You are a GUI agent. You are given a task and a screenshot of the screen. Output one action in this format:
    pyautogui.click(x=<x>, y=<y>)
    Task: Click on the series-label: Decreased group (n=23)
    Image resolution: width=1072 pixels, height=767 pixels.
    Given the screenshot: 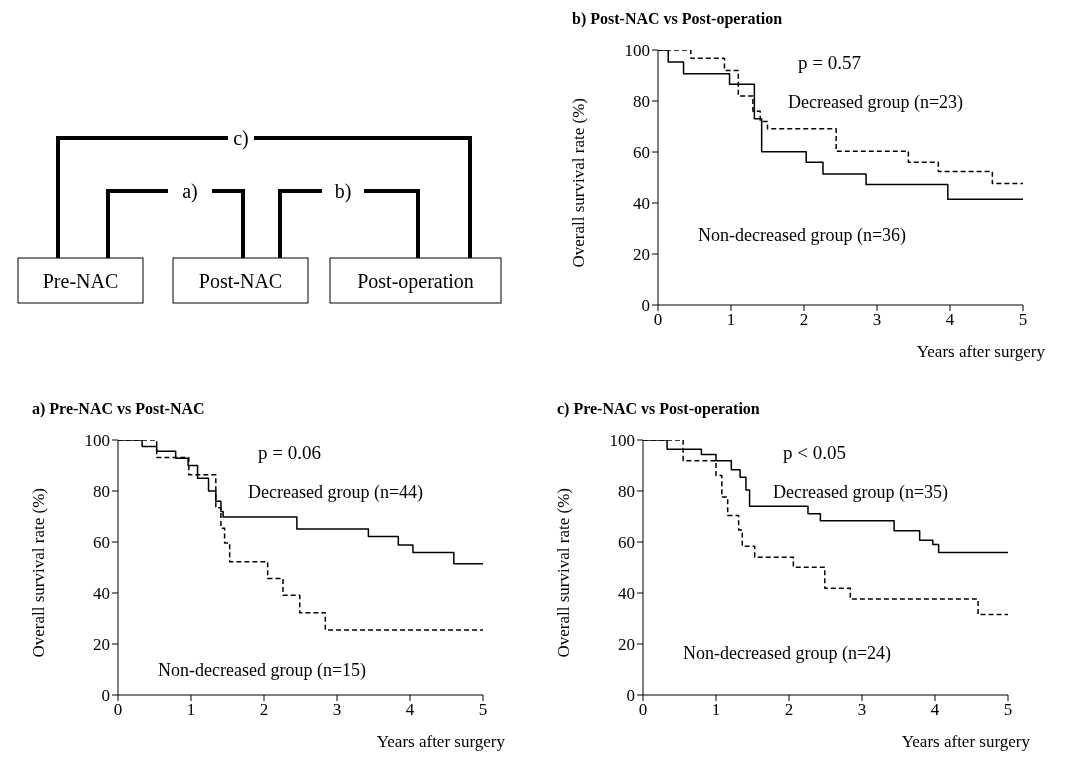 What is the action you would take?
    pyautogui.click(x=876, y=102)
    